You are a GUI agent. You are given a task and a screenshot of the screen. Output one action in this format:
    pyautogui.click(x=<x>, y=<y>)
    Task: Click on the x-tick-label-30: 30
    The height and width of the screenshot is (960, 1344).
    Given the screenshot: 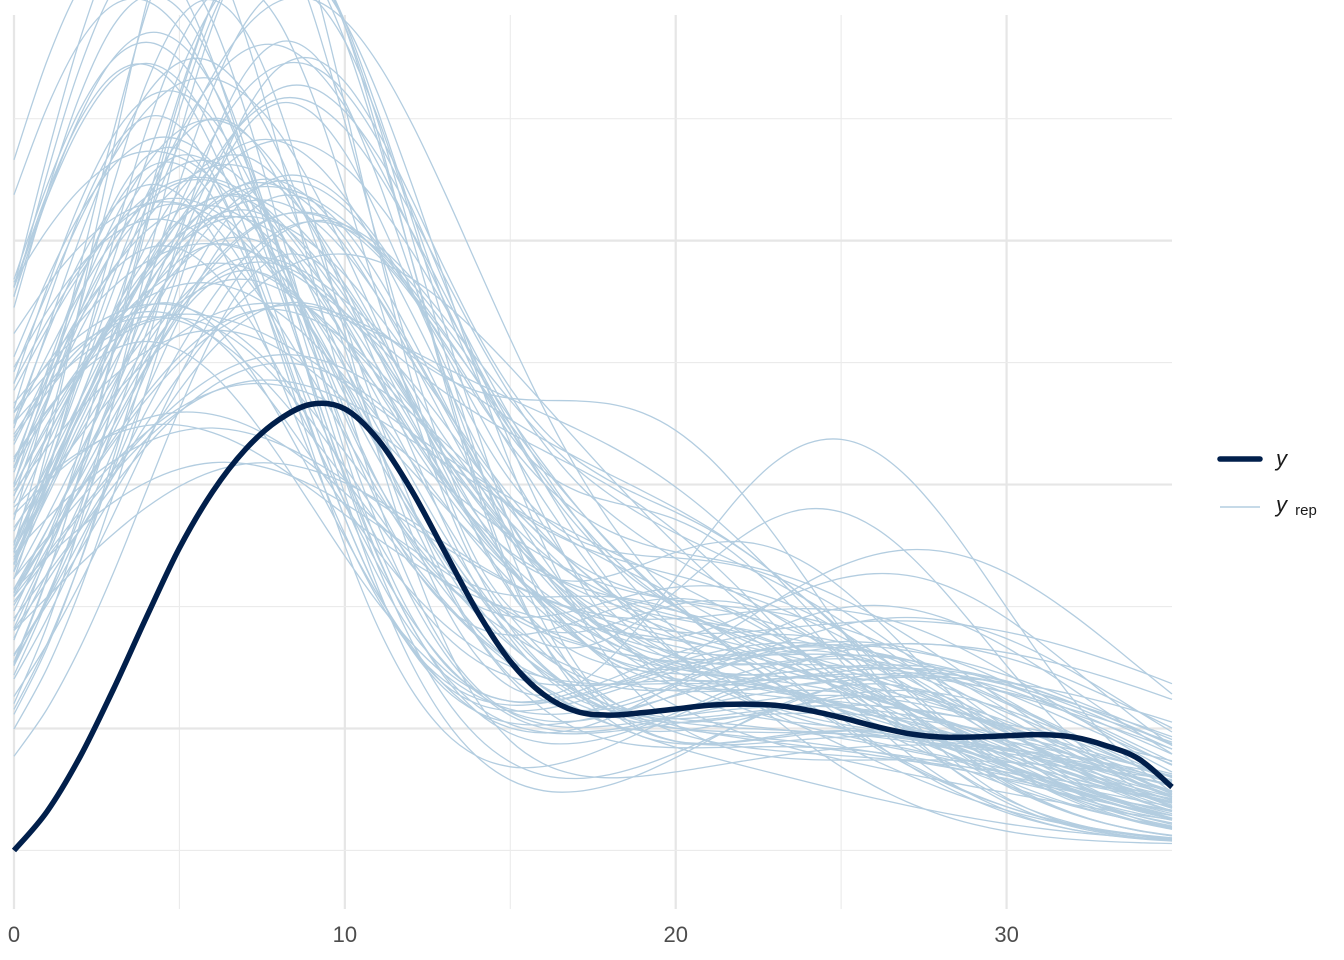 What is the action you would take?
    pyautogui.click(x=1006, y=934)
    